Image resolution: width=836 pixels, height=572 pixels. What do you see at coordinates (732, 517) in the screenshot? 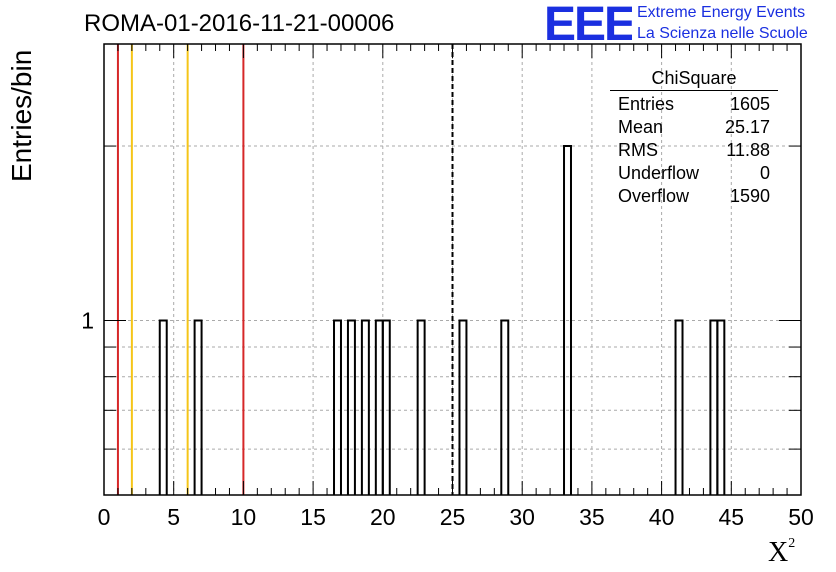
I see `x-tick-label: 45` at bounding box center [732, 517].